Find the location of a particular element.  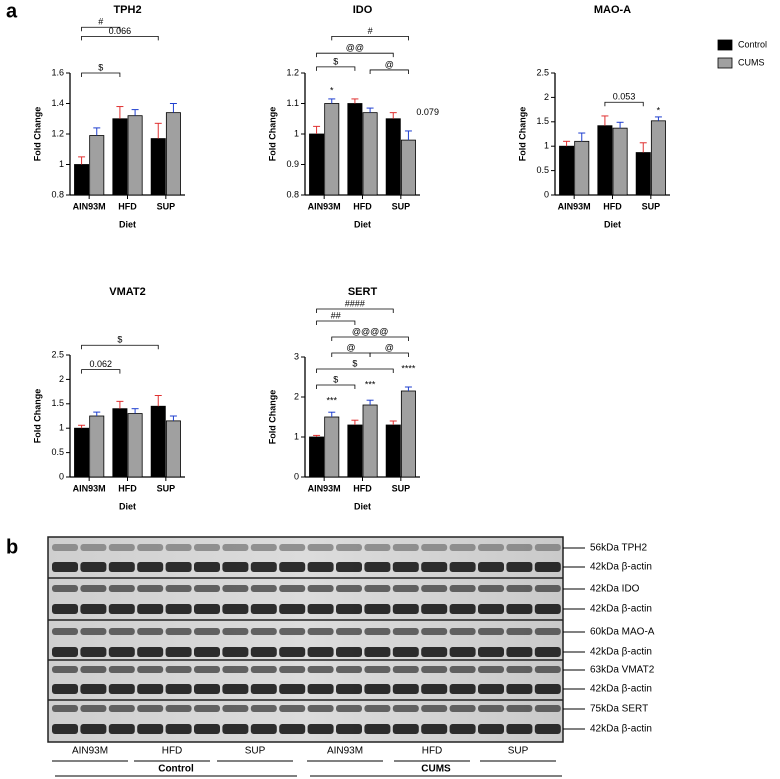

chart-title: SERT is located at coordinates (363, 292).